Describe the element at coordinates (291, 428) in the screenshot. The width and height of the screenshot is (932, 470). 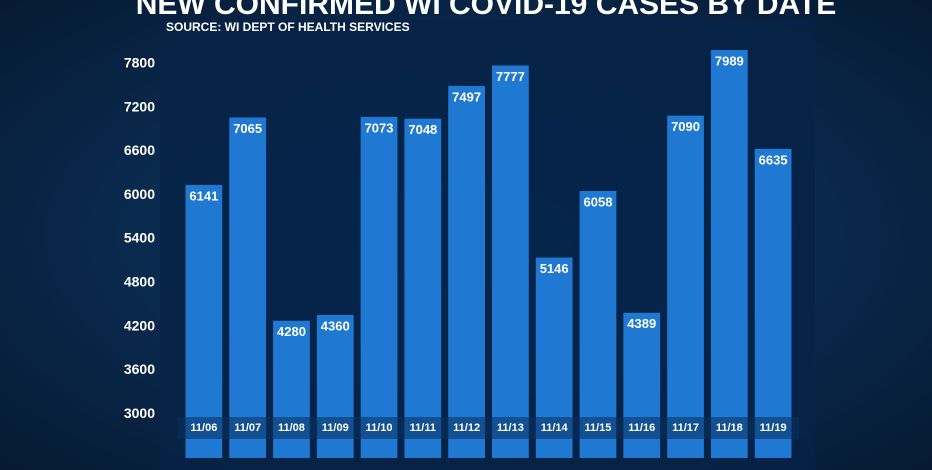
I see `x-tick-label: 11/08` at that location.